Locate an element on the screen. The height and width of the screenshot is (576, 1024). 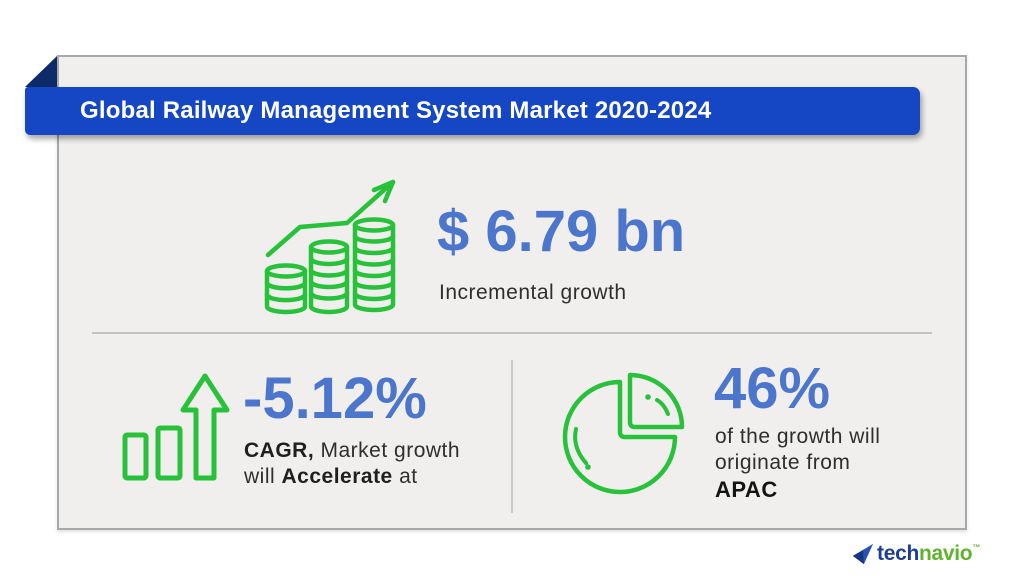
coins-growth-icon is located at coordinates (327, 248).